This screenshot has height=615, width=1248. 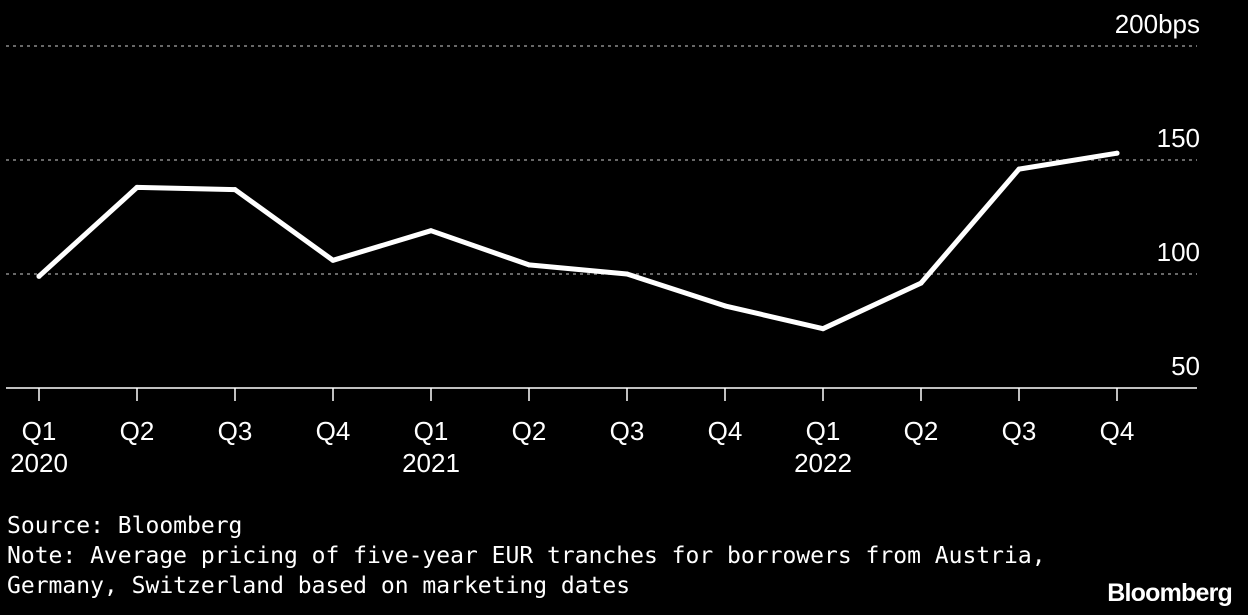 I want to click on bloomberg-logo: Bloomberg, so click(x=1170, y=593).